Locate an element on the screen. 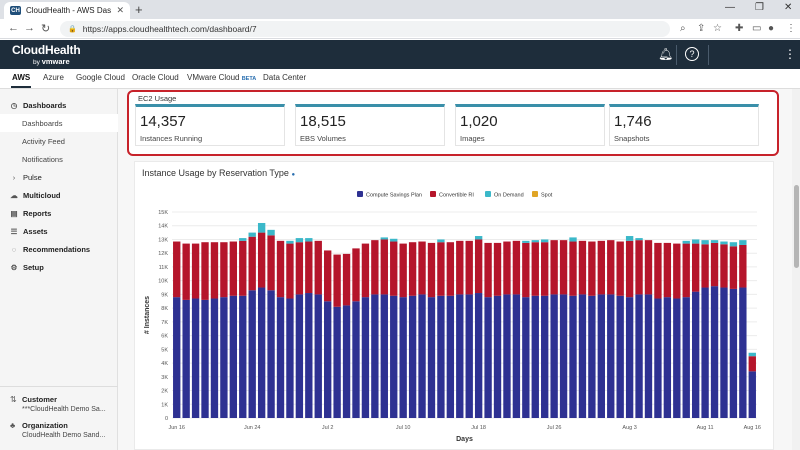 This screenshot has height=450, width=800. active-tab-indicator is located at coordinates (21, 87).